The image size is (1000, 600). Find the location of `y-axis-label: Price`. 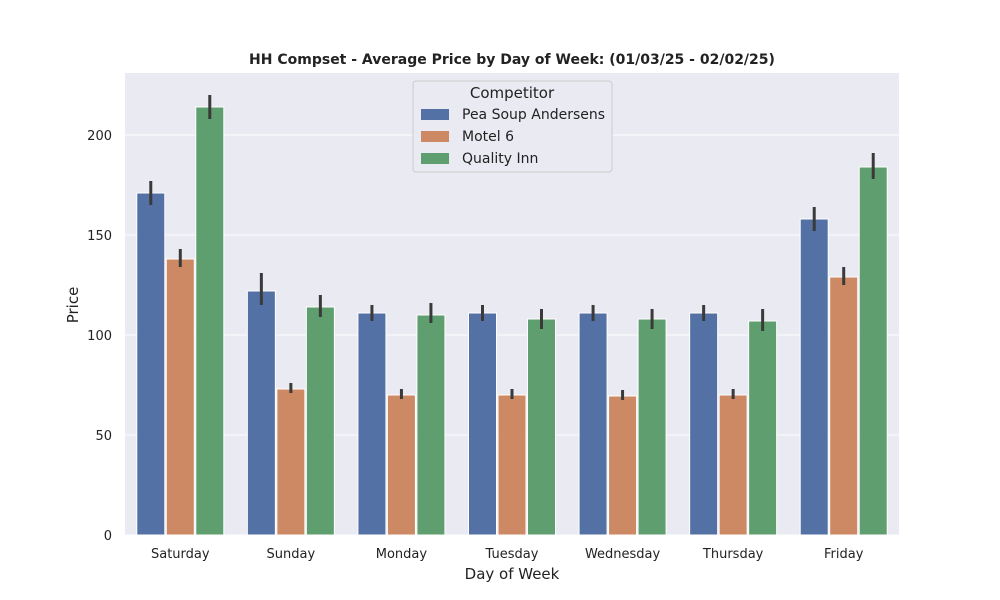

y-axis-label: Price is located at coordinates (73, 305).